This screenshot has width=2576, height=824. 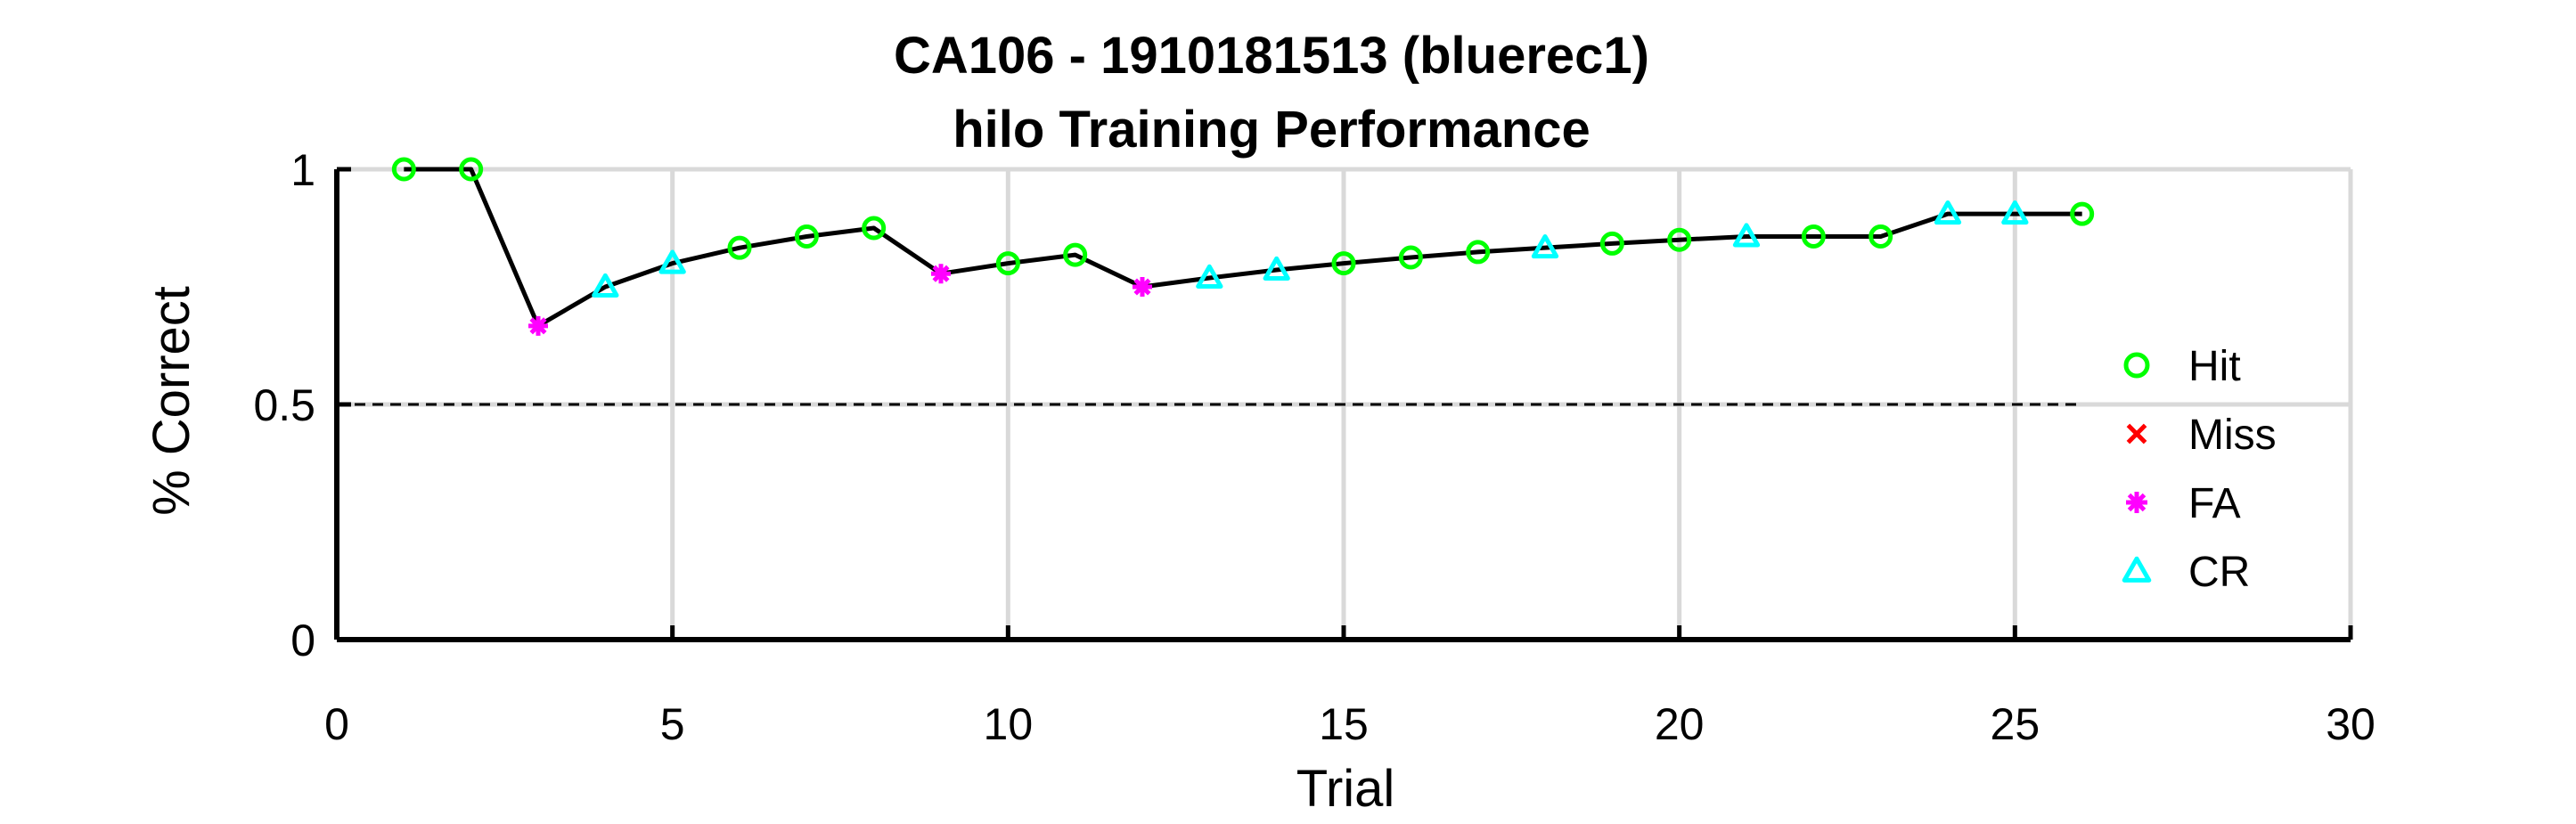 I want to click on legend-marker-cr, so click(x=2137, y=569).